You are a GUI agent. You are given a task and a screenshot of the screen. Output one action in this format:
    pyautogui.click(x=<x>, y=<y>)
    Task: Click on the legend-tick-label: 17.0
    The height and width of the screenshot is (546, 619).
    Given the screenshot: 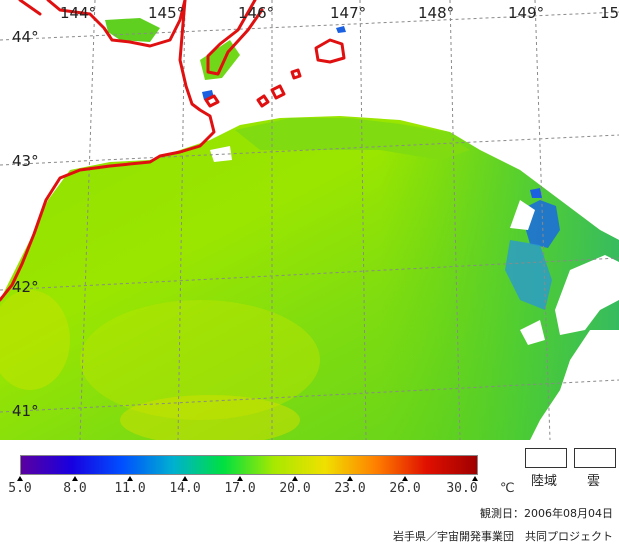 What is the action you would take?
    pyautogui.click(x=240, y=488)
    